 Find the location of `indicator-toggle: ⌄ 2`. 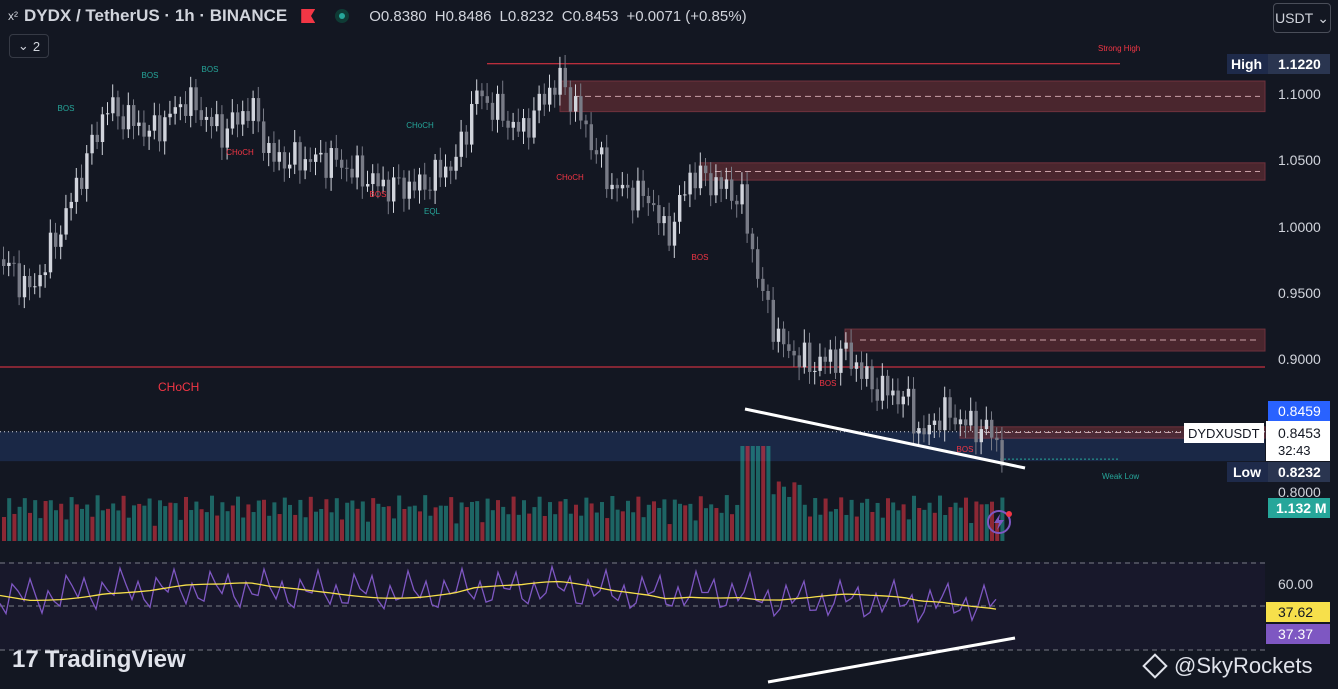

indicator-toggle: ⌄ 2 is located at coordinates (29, 46).